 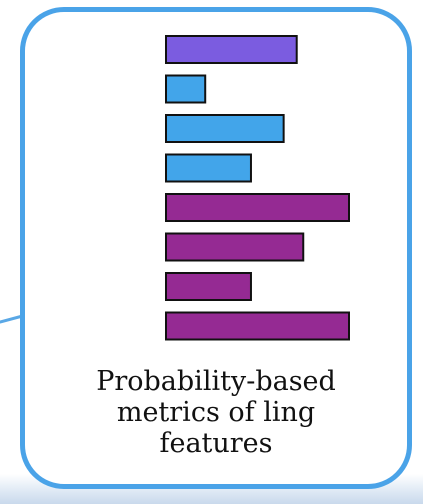 I want to click on caption-line-1: Probability-based, so click(x=216, y=381).